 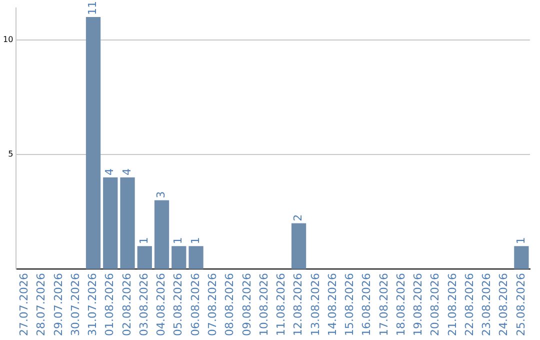 I want to click on x-tick-label: 20.08.2026, so click(x=435, y=304).